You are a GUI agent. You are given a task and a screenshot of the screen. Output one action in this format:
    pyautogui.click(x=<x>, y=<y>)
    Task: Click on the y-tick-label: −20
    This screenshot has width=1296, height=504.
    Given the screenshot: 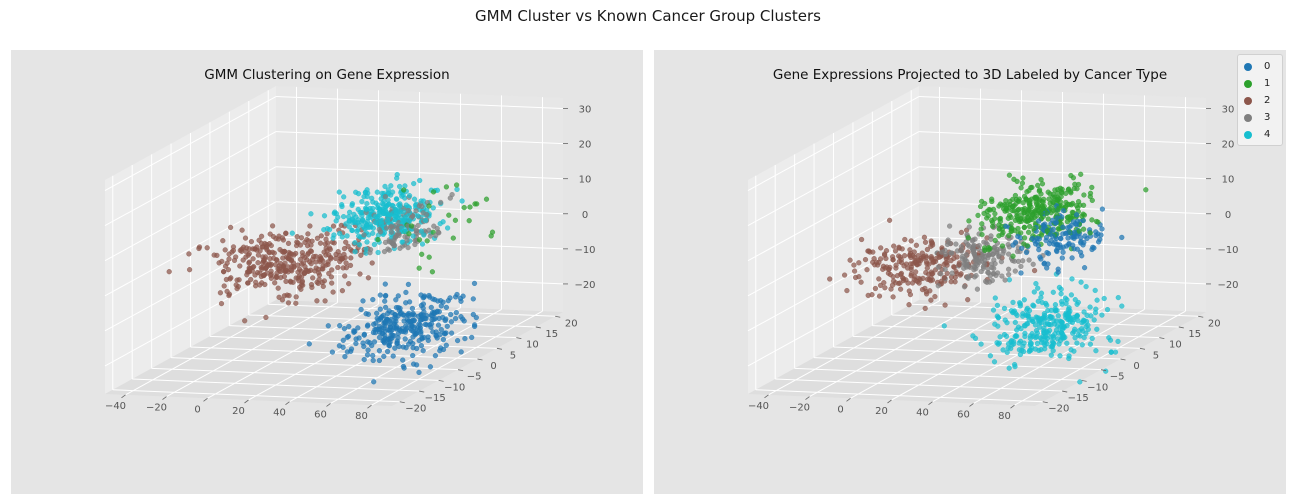 What is the action you would take?
    pyautogui.click(x=1058, y=409)
    